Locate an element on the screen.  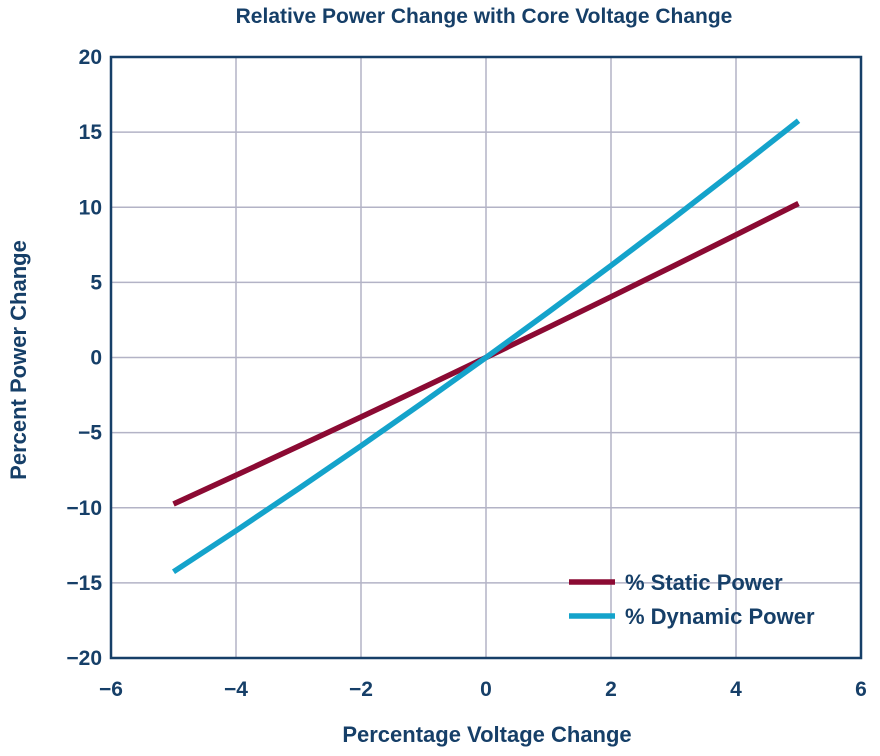
y-tick-label: −15 is located at coordinates (84, 583).